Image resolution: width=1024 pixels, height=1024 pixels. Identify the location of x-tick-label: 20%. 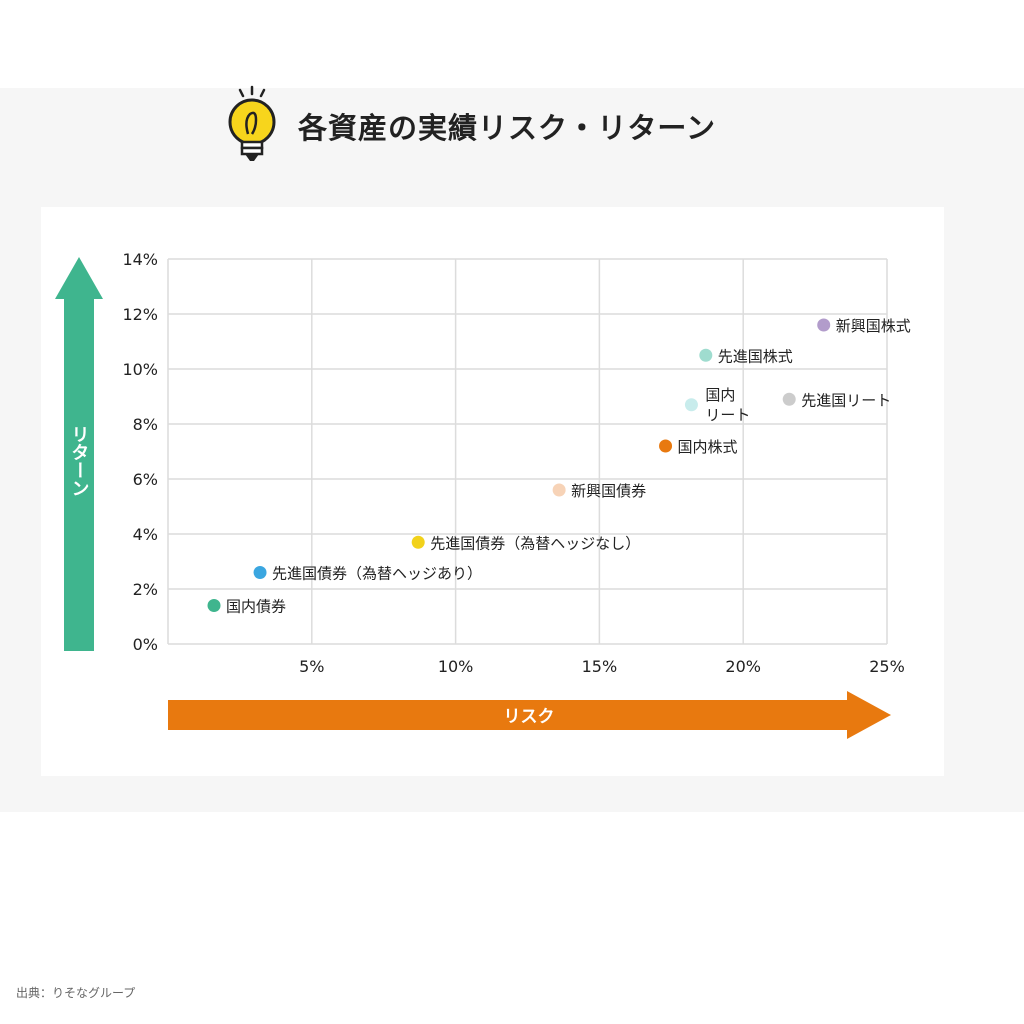
(743, 666).